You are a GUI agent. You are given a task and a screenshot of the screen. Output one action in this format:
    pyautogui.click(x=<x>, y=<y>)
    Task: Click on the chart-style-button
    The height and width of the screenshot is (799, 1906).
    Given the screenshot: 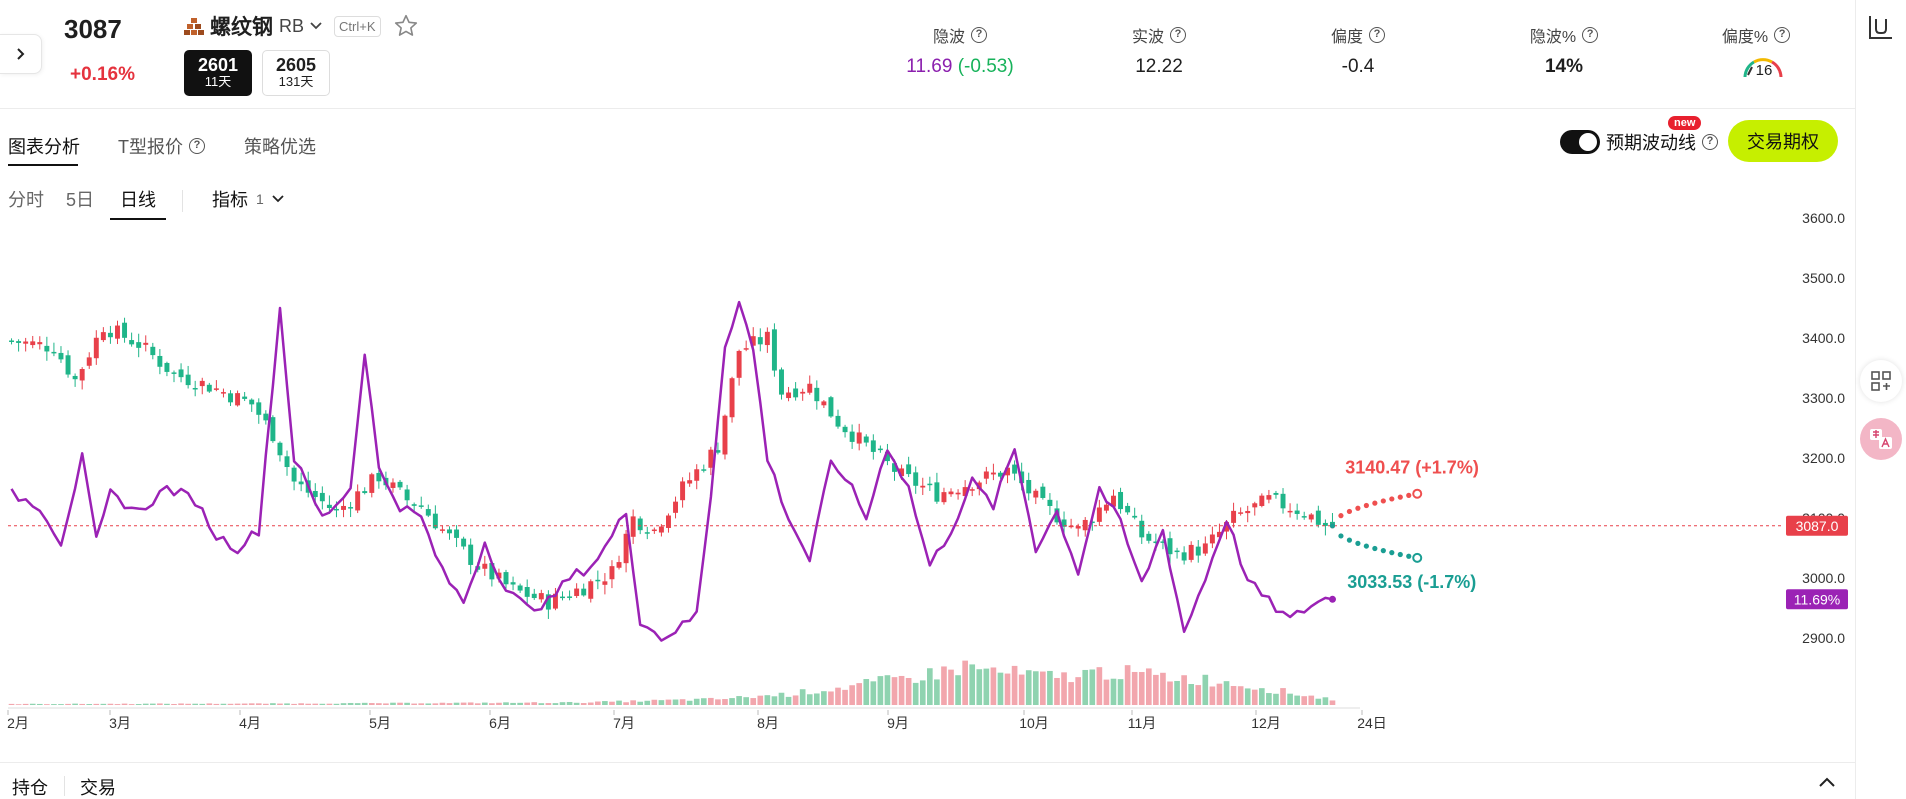 What is the action you would take?
    pyautogui.click(x=1881, y=27)
    